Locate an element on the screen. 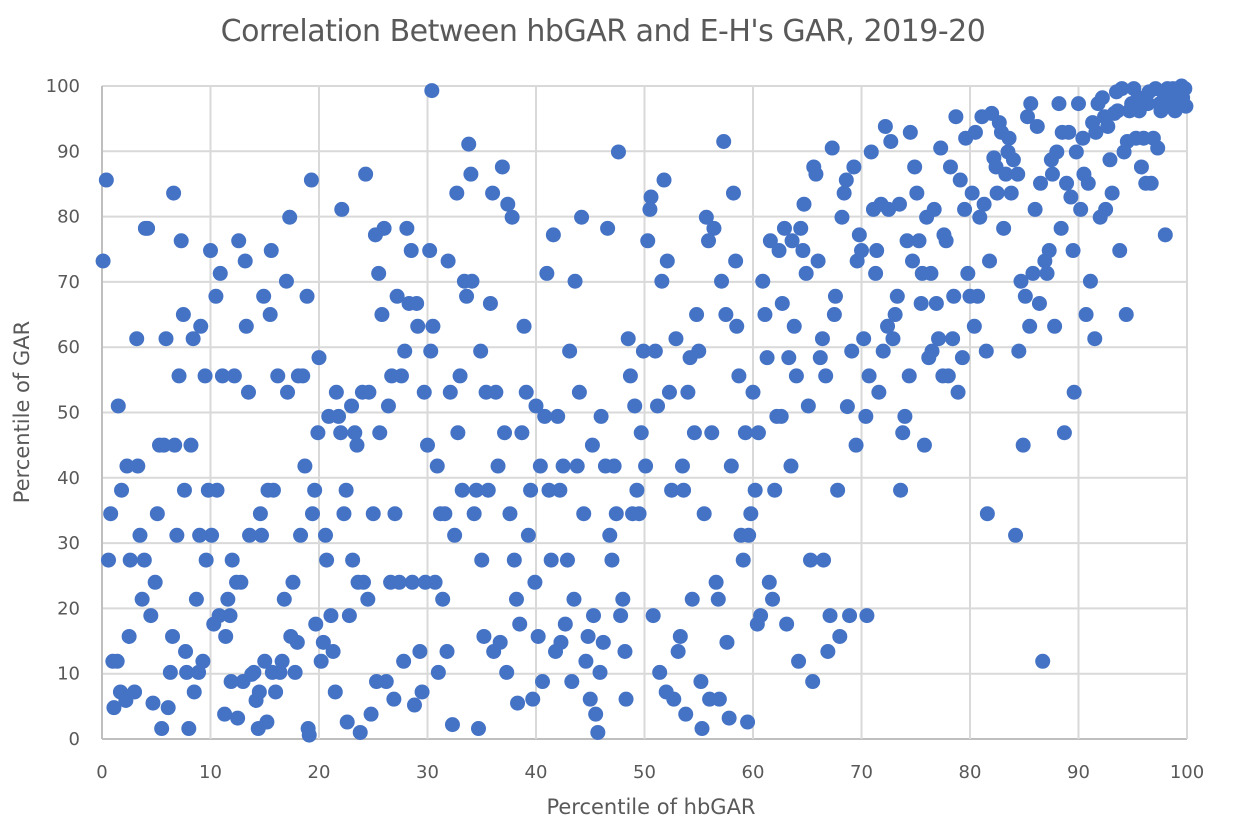  y-tick-label: 0 is located at coordinates (74, 739).